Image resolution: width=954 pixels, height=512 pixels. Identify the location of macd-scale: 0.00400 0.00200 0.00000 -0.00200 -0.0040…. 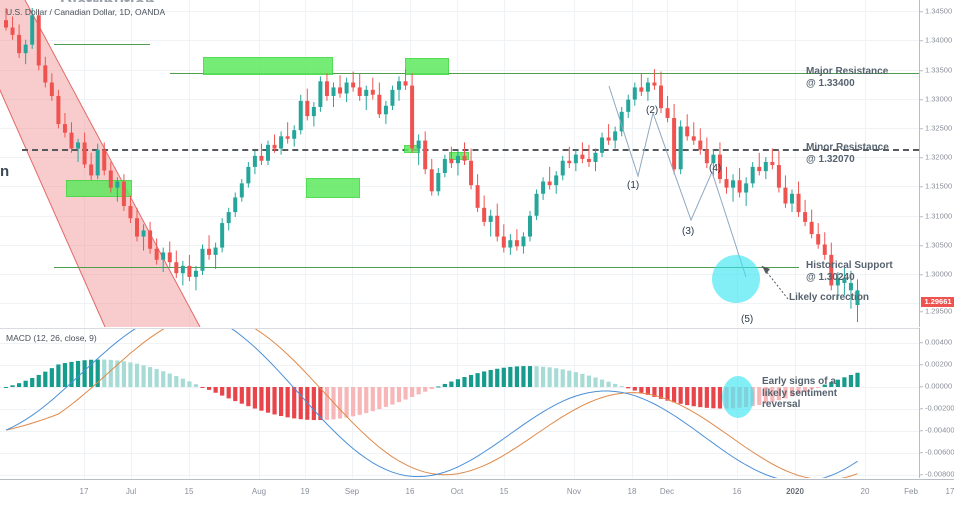
(936, 403).